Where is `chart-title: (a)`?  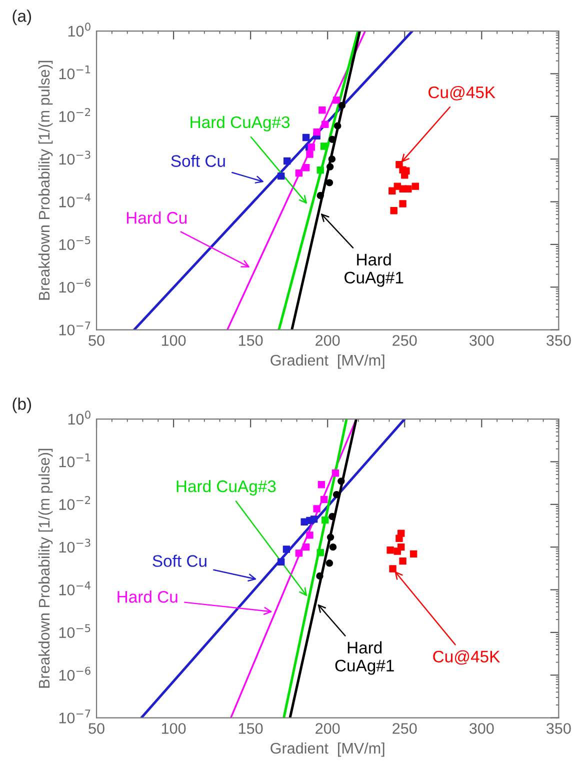 chart-title: (a) is located at coordinates (22, 18).